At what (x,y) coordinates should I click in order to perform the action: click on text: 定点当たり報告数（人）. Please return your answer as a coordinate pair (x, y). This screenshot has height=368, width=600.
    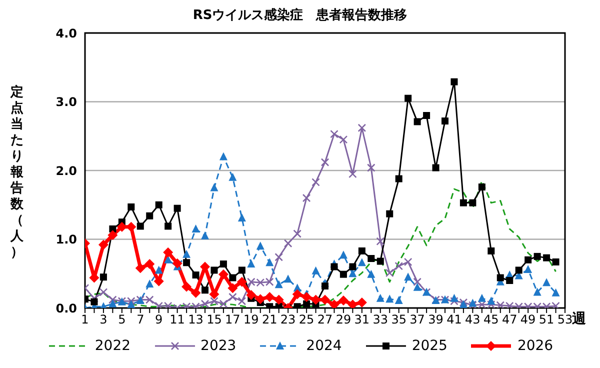
    Looking at the image, I should click on (17, 172).